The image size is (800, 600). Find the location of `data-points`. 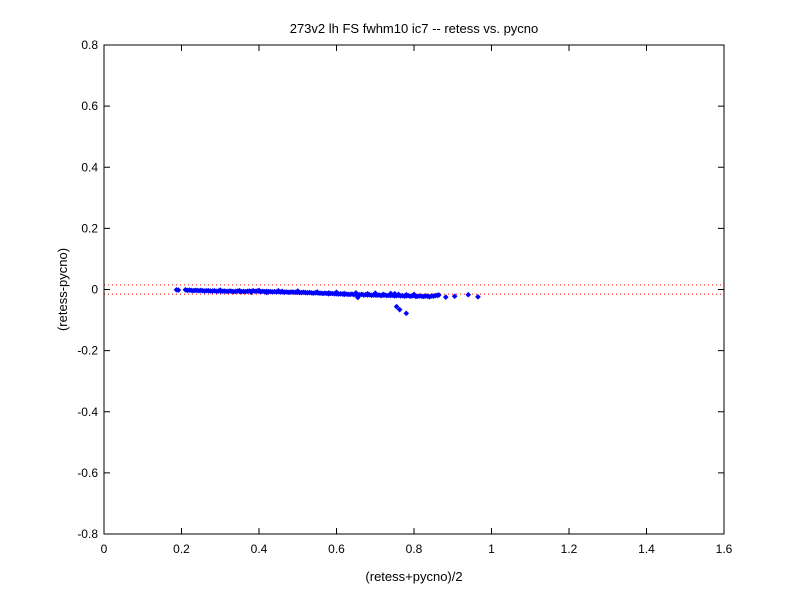

data-points is located at coordinates (327, 301).